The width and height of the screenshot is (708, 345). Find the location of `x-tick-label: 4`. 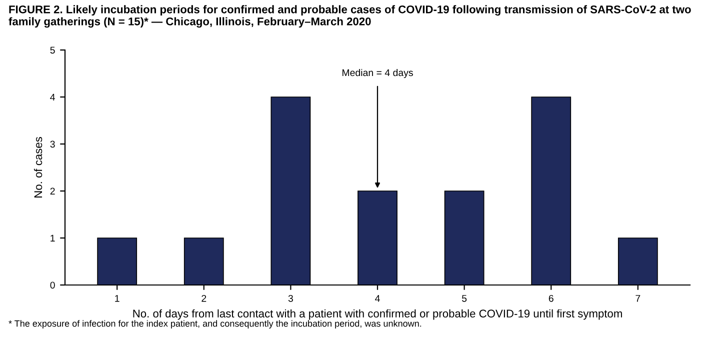

x-tick-label: 4 is located at coordinates (377, 298).